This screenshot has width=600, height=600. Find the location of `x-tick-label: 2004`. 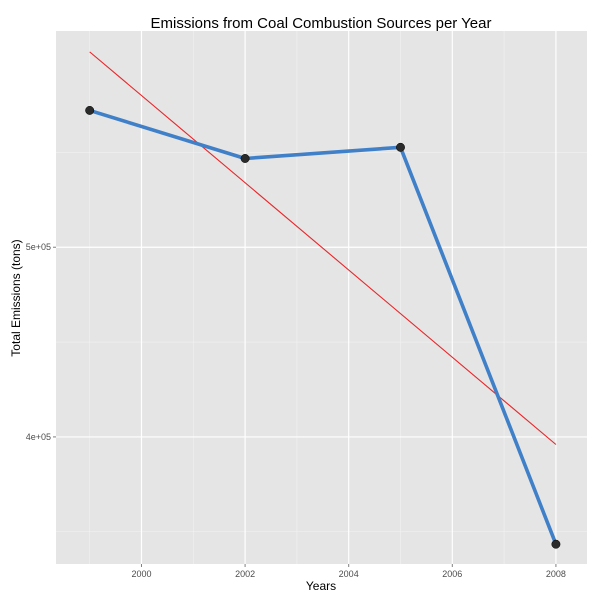

x-tick-label: 2004 is located at coordinates (349, 574).